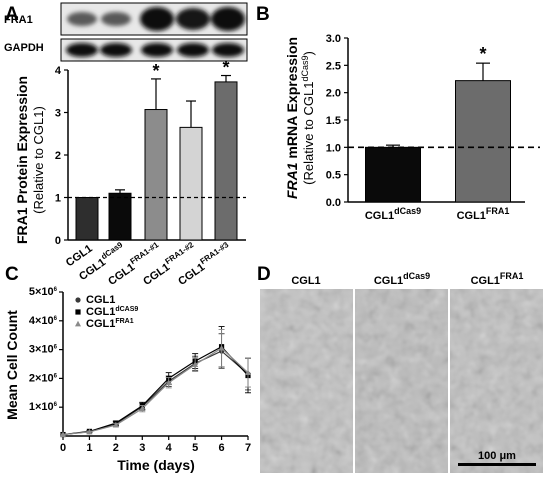 This screenshot has width=550, height=481. Describe the element at coordinates (308, 133) in the screenshot. I see `panel-b-ylabel-sub-a: (Relative to CGL1` at that location.